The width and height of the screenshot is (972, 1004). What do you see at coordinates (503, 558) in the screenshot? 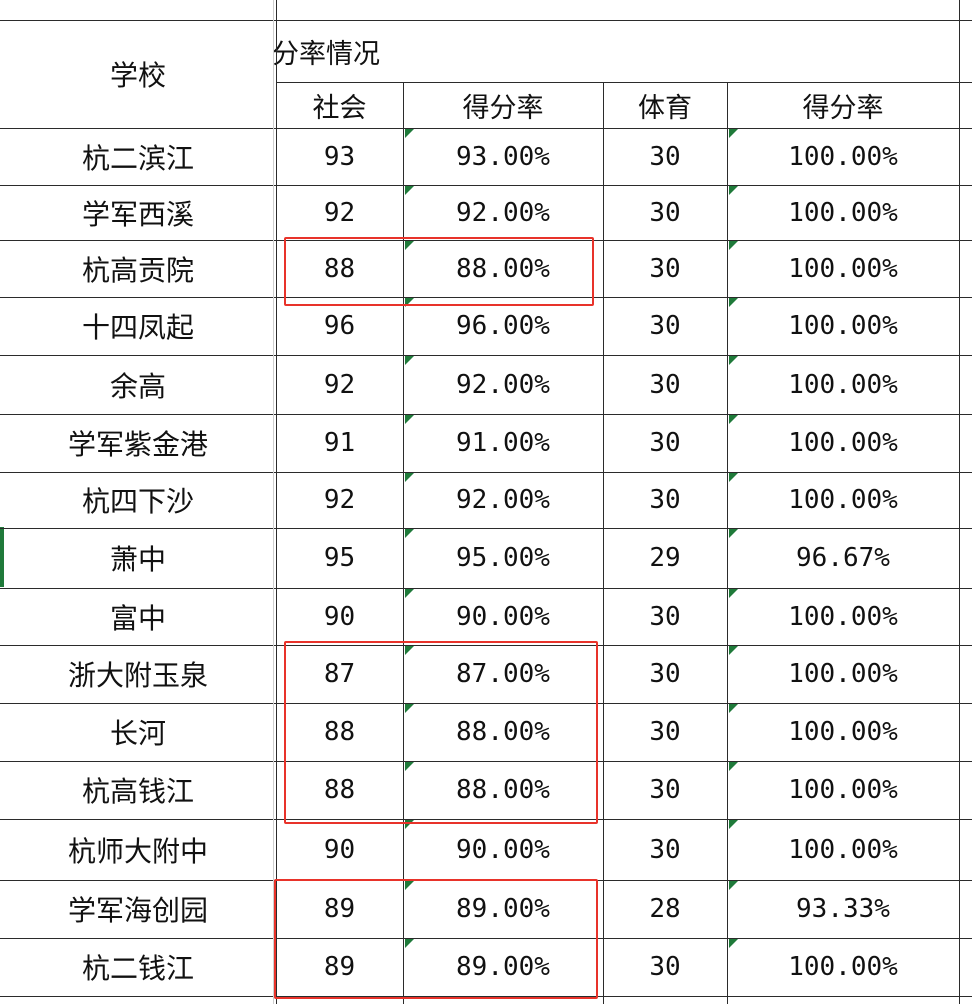
I see `cell-social-rate: 95.00%` at bounding box center [503, 558].